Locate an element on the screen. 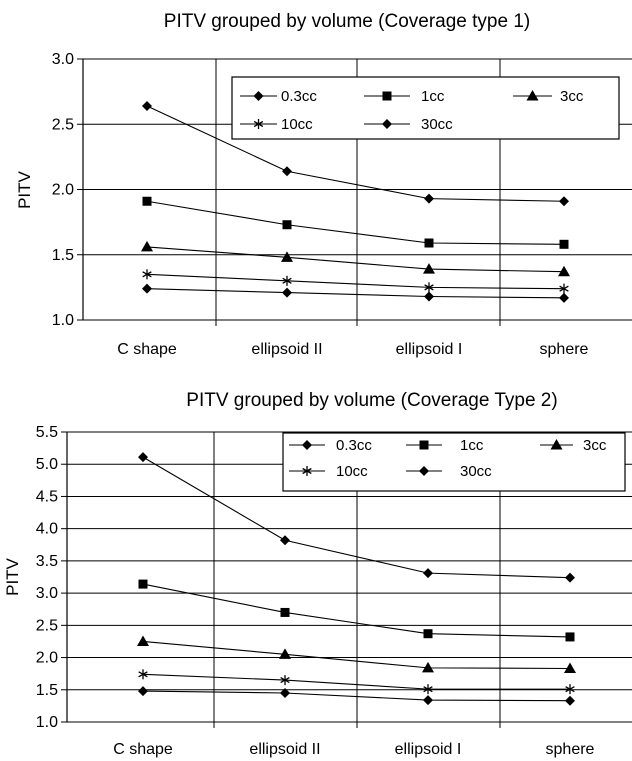 This screenshot has width=632, height=761. y-tick-label: 3.5 is located at coordinates (47, 561).